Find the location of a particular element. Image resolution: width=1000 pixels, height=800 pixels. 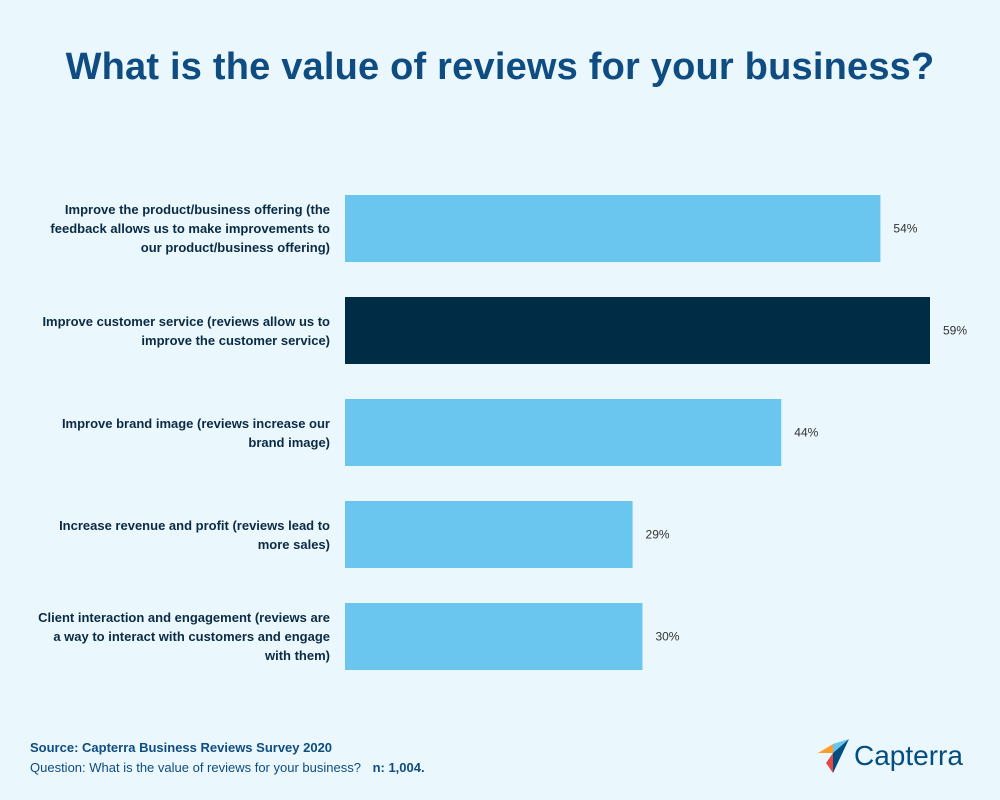

category-label-line: our product/business offering) is located at coordinates (235, 247).